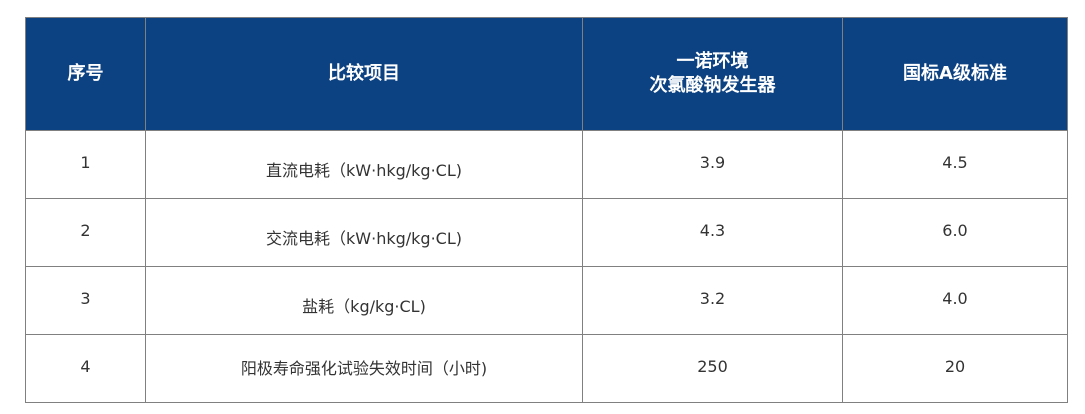 This screenshot has width=1085, height=414. What do you see at coordinates (85, 366) in the screenshot?
I see `row-no: 4` at bounding box center [85, 366].